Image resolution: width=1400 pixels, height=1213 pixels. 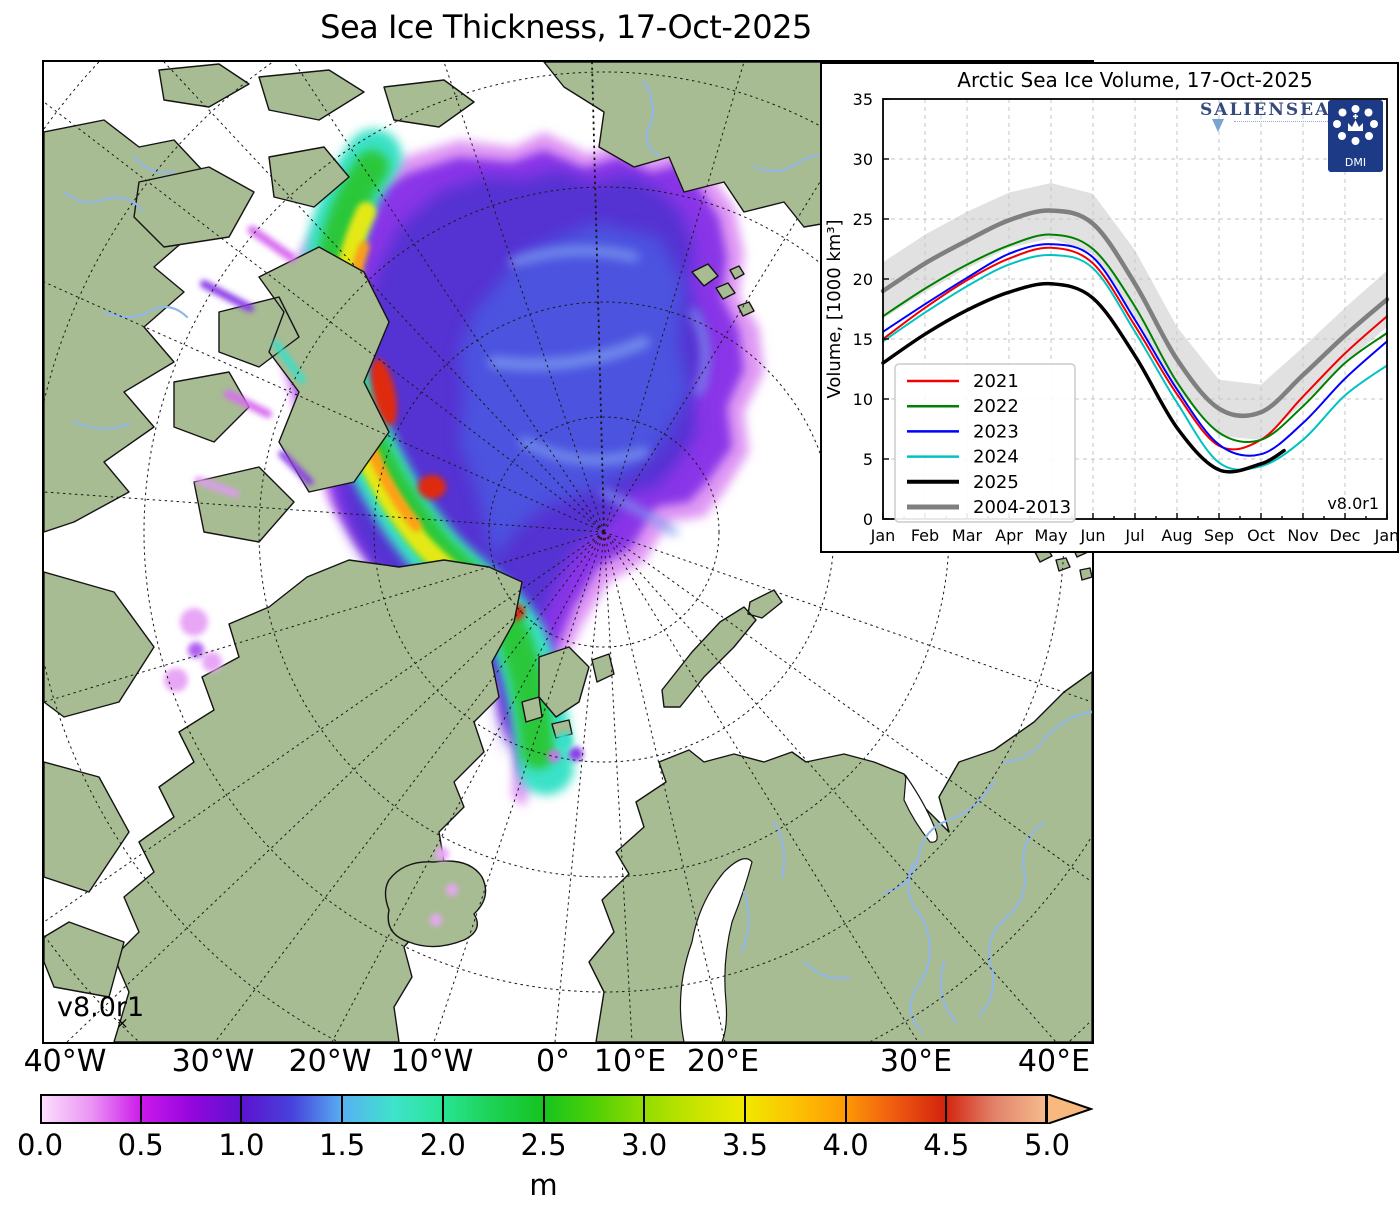 What do you see at coordinates (1054, 1061) in the screenshot?
I see `lon-tick-label: 40°E` at bounding box center [1054, 1061].